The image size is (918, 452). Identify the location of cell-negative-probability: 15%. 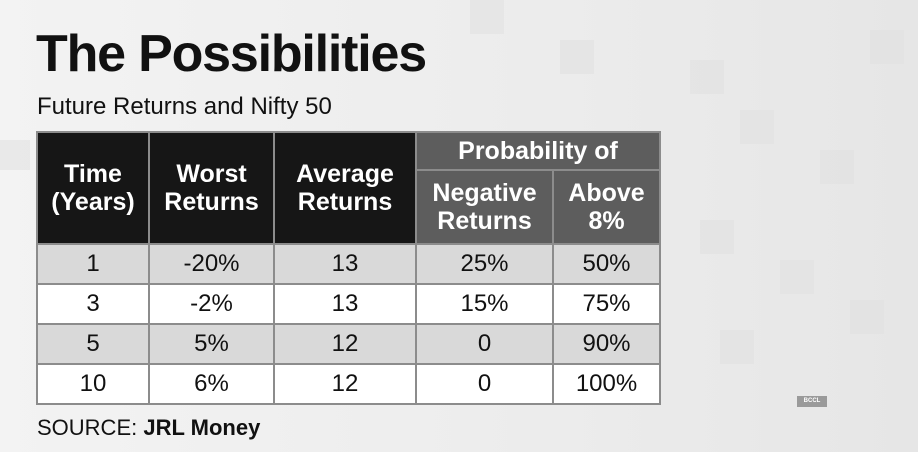
(484, 304).